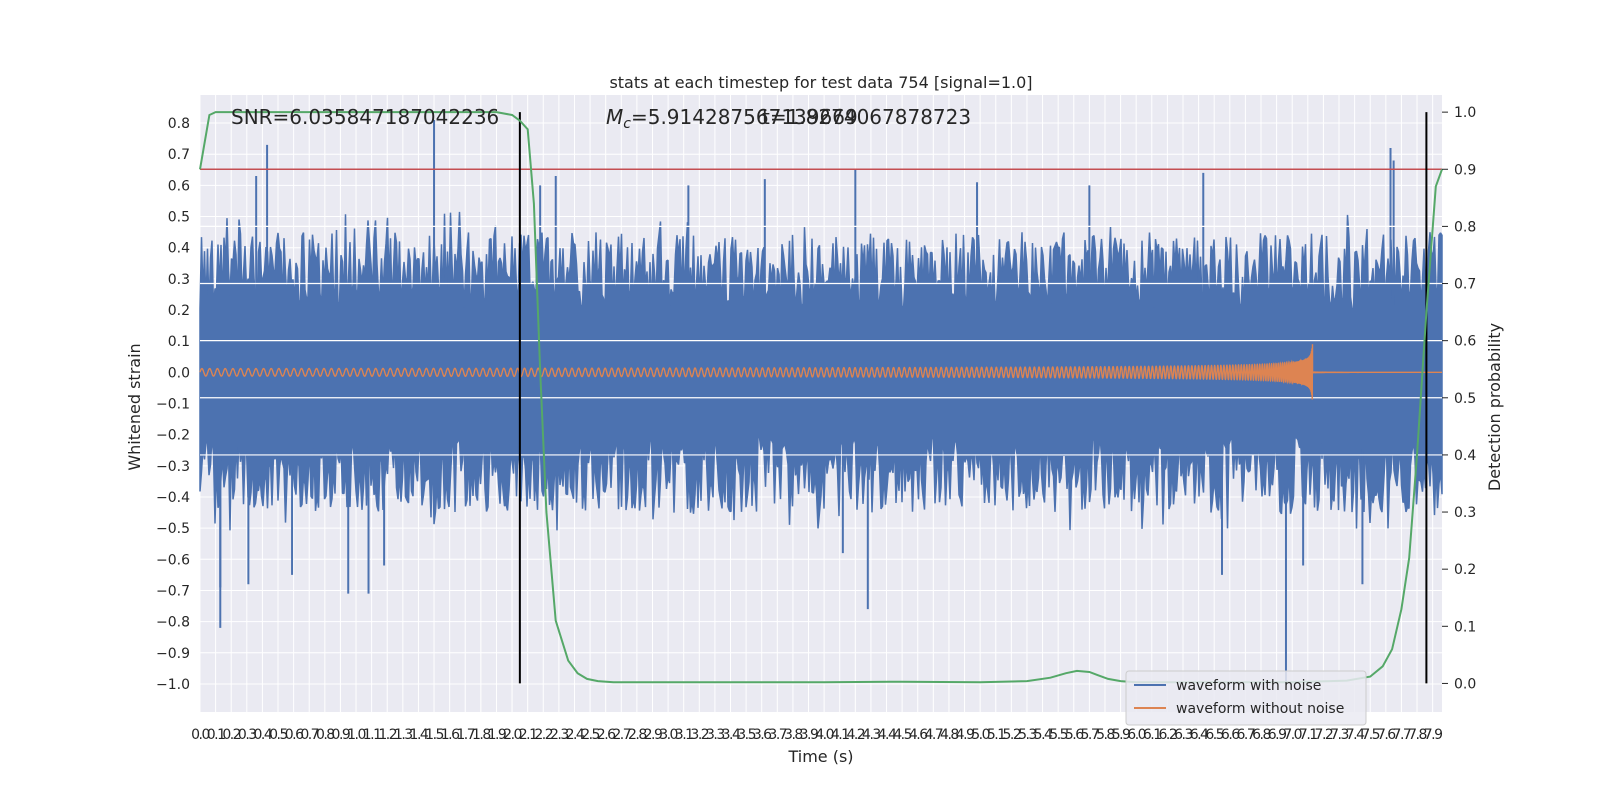 The width and height of the screenshot is (1600, 800). I want to click on x-tick-label: 6.1, so click(1152, 735).